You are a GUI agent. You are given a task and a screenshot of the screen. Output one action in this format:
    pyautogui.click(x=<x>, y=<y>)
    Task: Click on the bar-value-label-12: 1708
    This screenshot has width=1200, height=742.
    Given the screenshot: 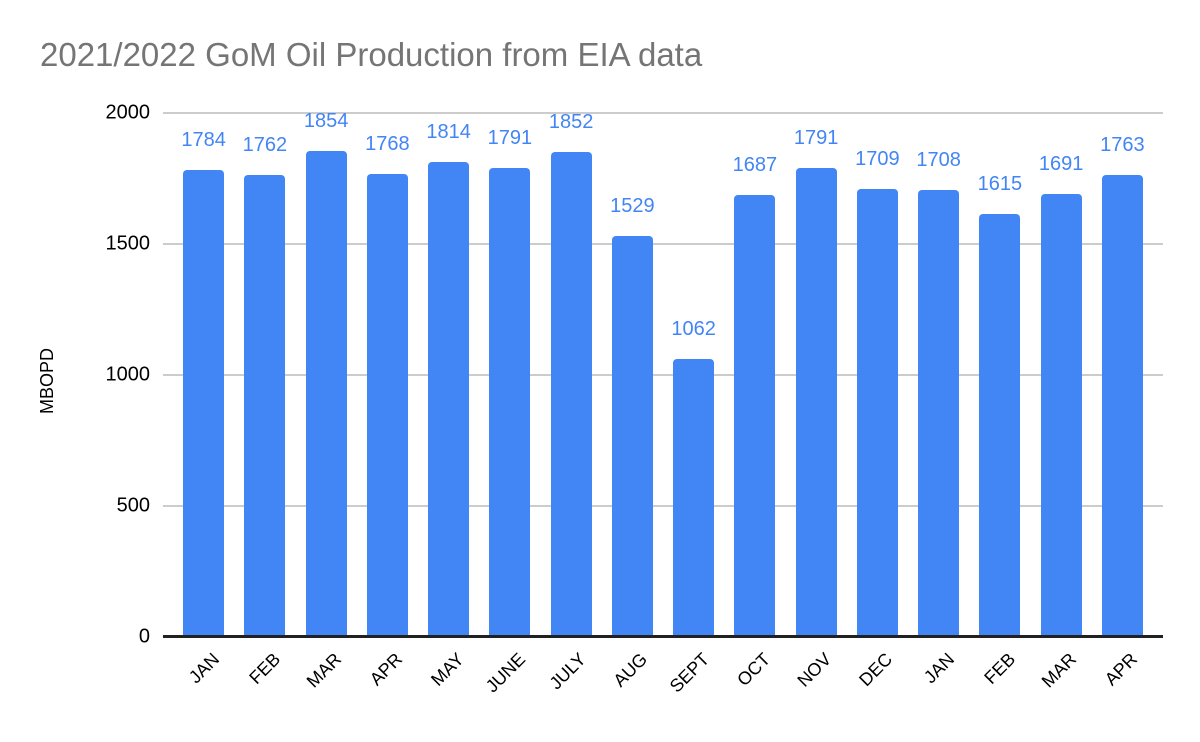 What is the action you would take?
    pyautogui.click(x=938, y=159)
    